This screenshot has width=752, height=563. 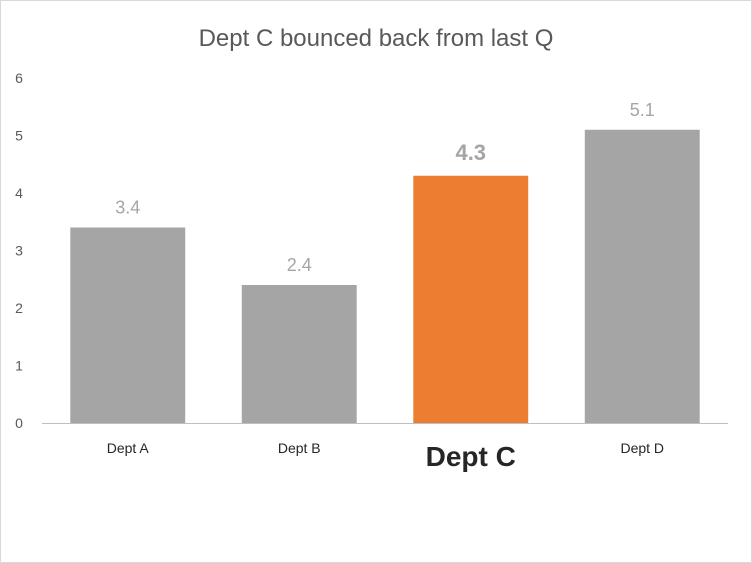 I want to click on x-tick-label: Dept A, so click(x=128, y=448).